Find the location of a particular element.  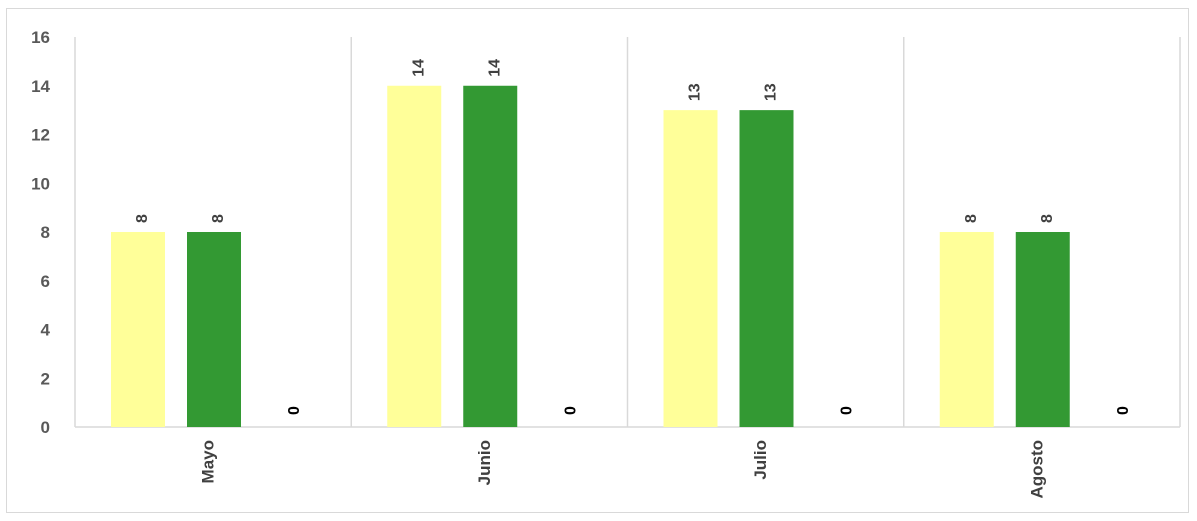

y-tick-label: 14 is located at coordinates (40, 86).